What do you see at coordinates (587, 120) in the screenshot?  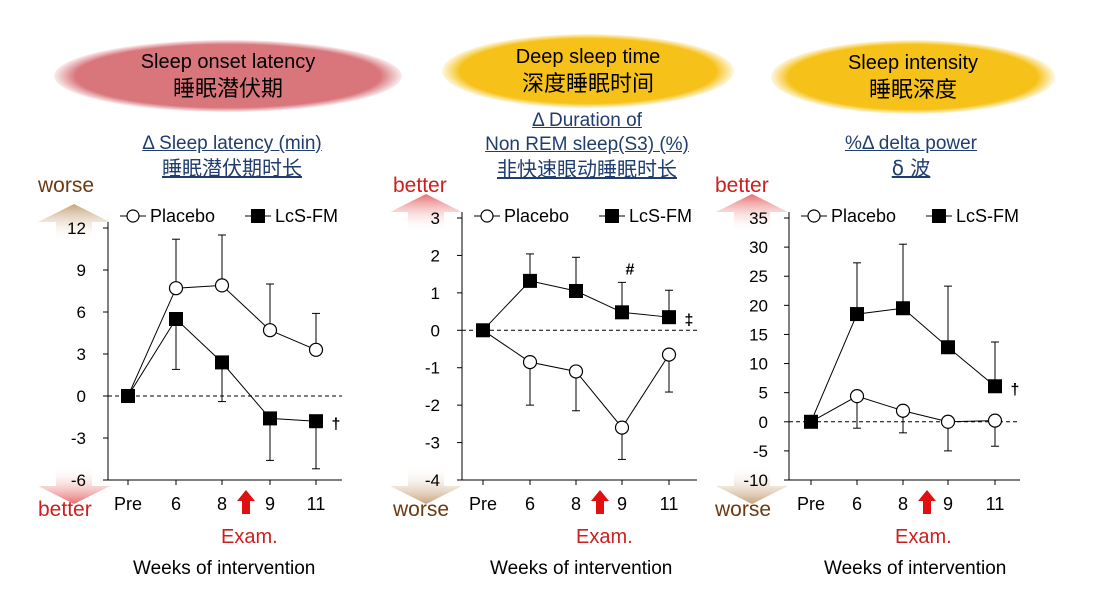 I see `y-label-en-line1: Δ Duration of` at bounding box center [587, 120].